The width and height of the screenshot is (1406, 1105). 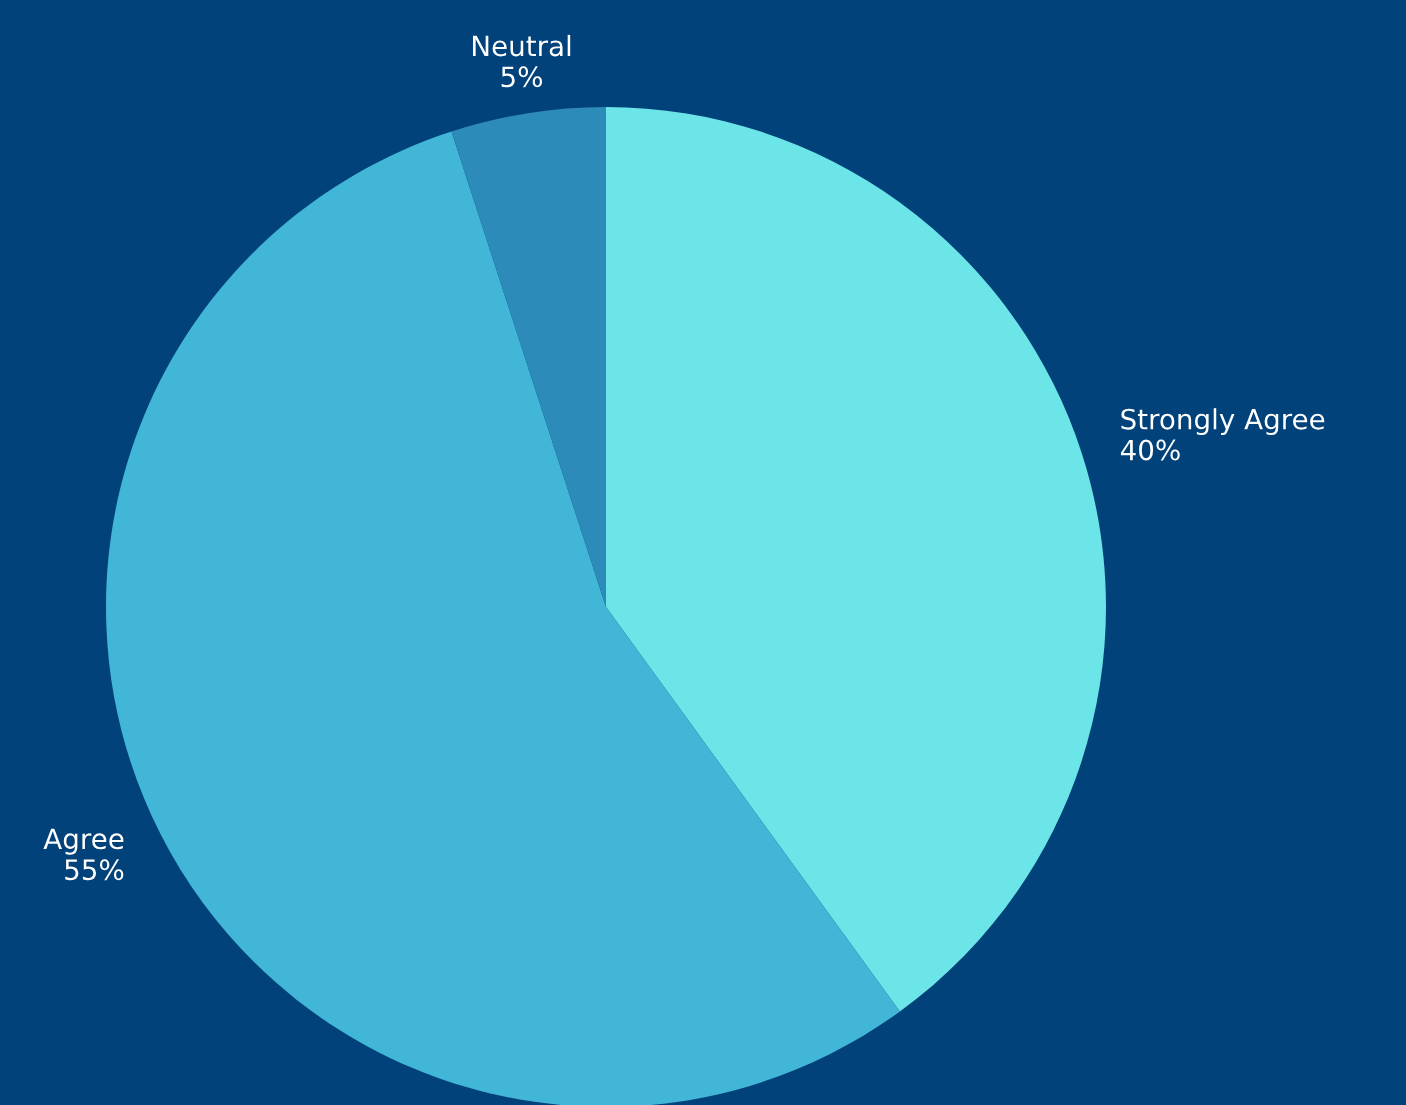 I want to click on slice-label: Agree, so click(x=83, y=841).